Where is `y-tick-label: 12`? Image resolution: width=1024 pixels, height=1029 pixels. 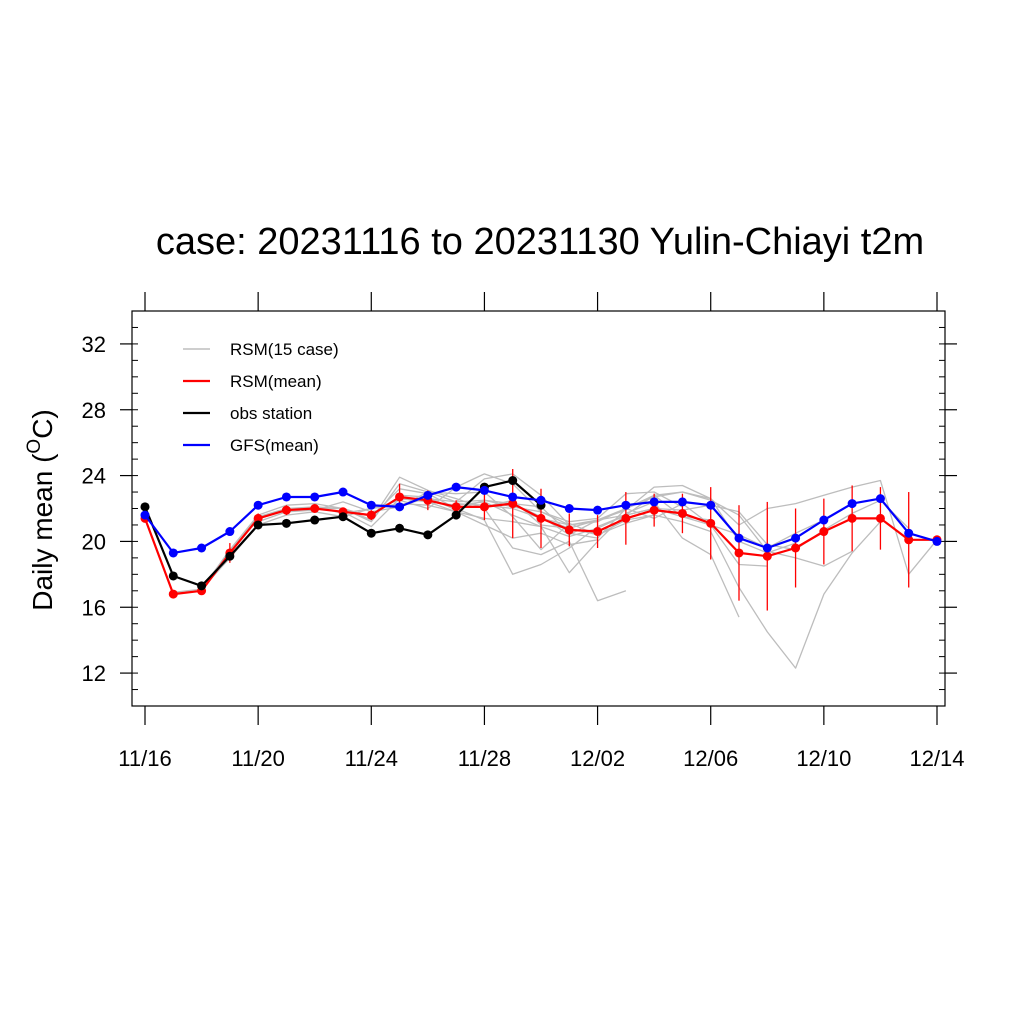
y-tick-label: 12 is located at coordinates (94, 673).